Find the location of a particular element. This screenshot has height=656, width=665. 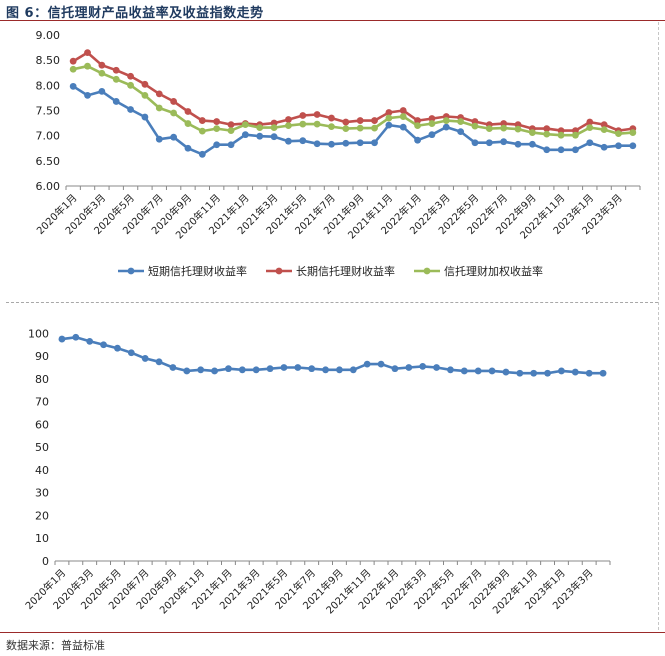

y-tick-label: 40 is located at coordinates (42, 470).